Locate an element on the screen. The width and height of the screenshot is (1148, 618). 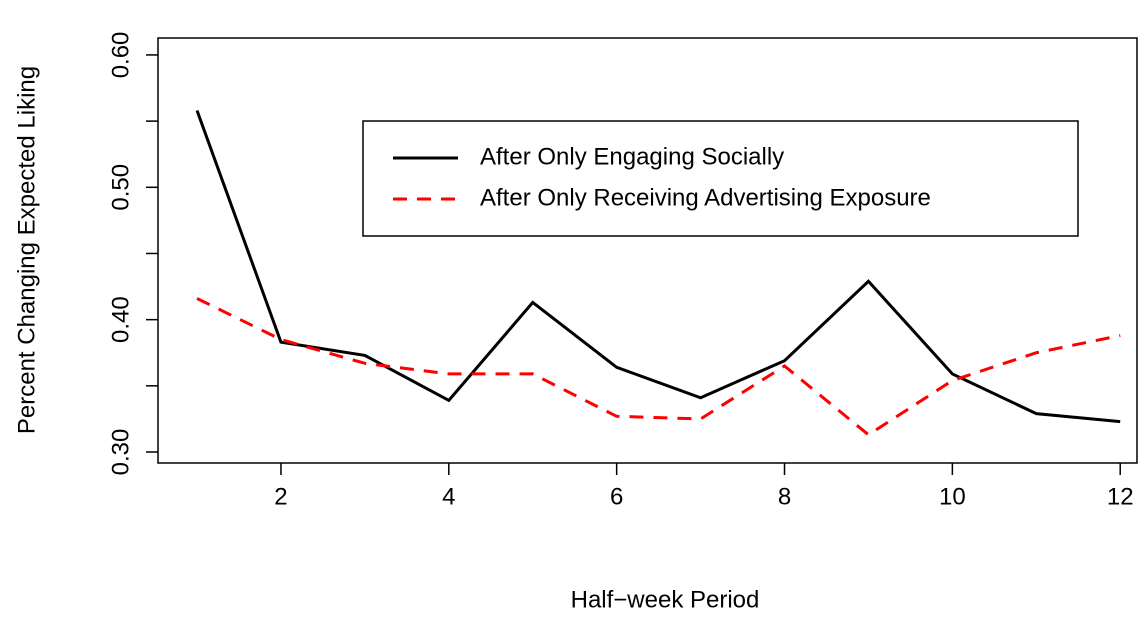
y-tick-label: 0.30 is located at coordinates (120, 452).